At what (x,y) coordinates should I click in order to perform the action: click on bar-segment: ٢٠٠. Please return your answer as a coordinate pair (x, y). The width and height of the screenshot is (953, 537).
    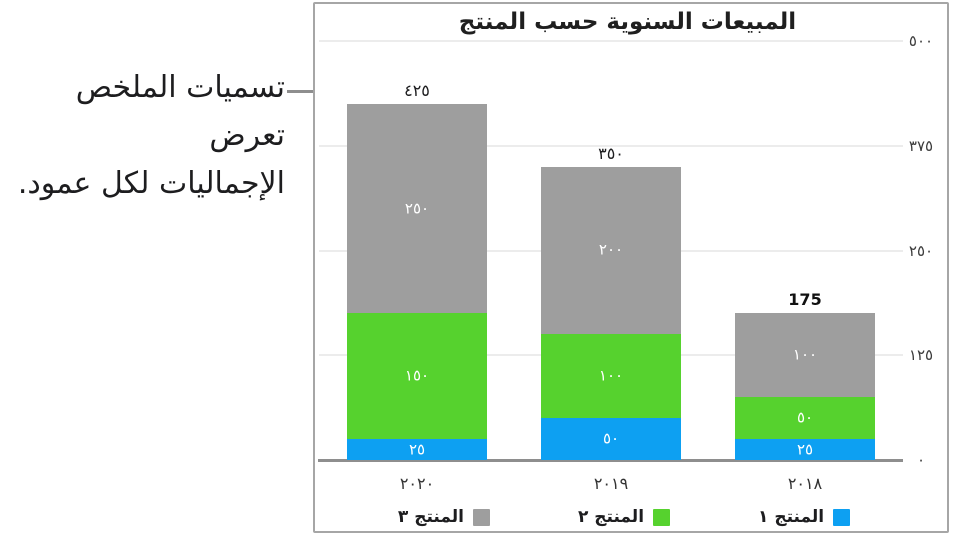
    Looking at the image, I should click on (611, 250).